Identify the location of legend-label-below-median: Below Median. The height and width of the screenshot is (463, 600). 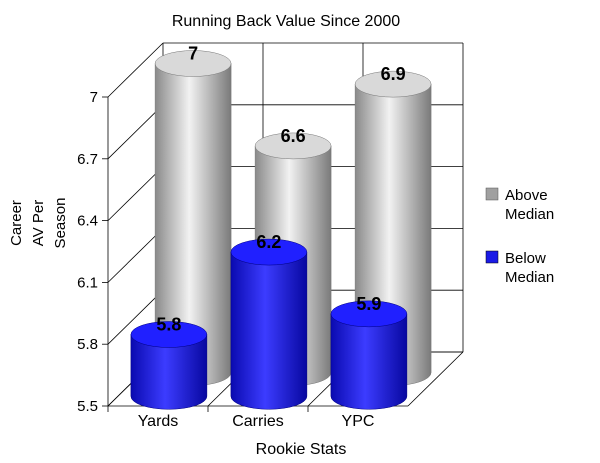
(529, 268).